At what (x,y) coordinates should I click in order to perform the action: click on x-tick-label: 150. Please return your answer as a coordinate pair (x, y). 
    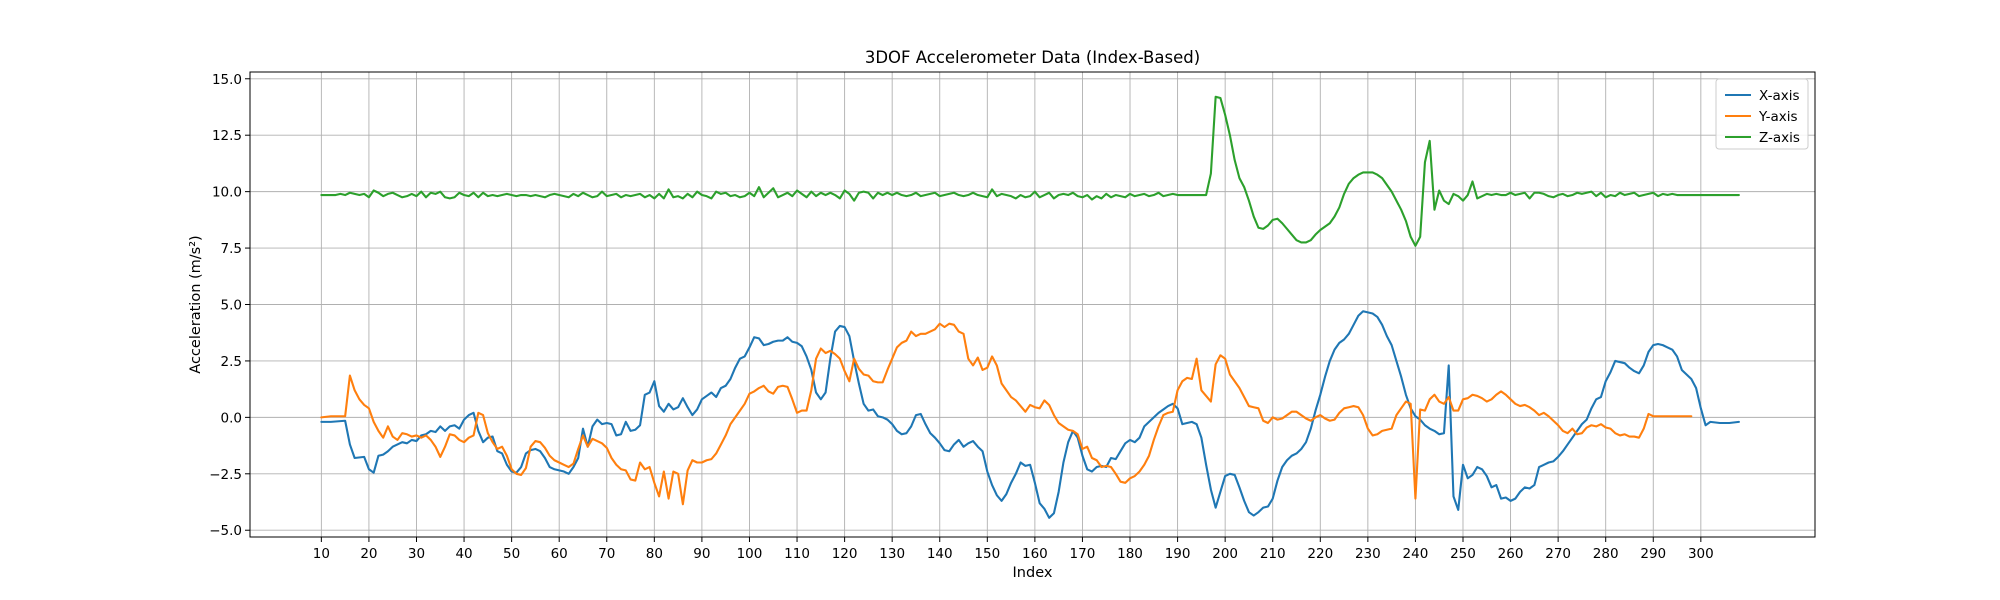
    Looking at the image, I should click on (987, 554).